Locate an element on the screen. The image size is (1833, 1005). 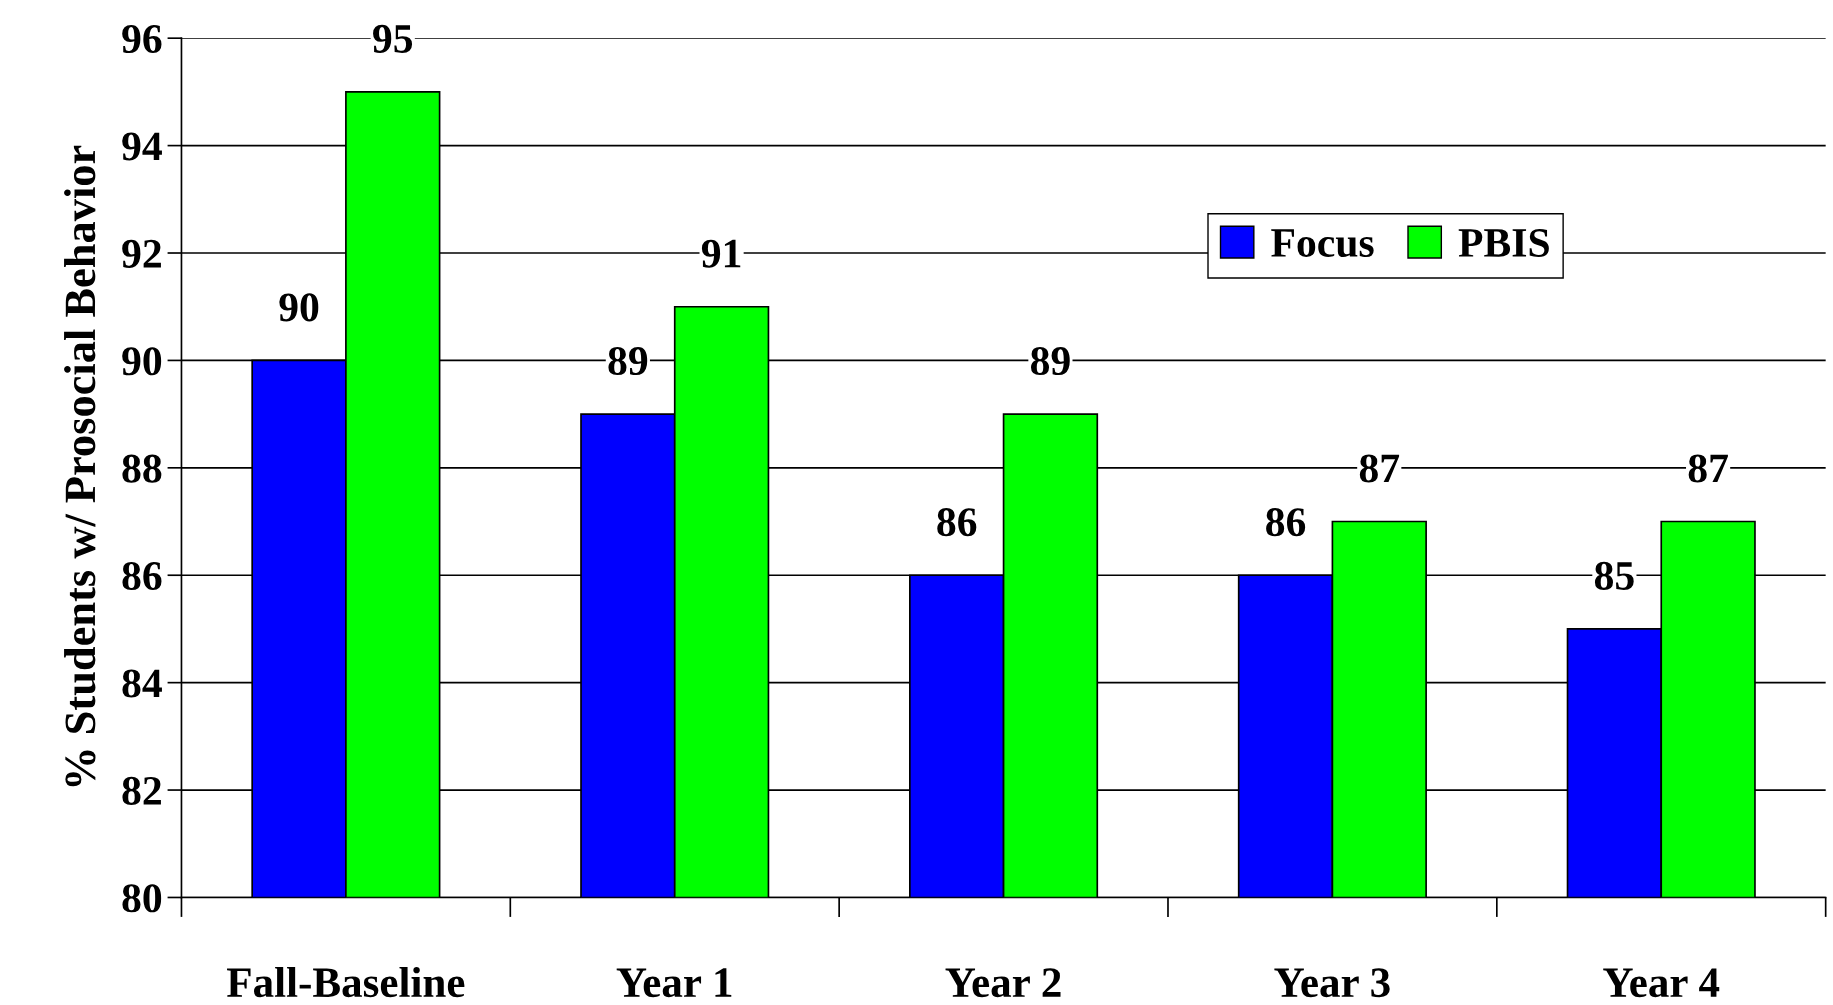
x-tick-label: Fall-Baseline is located at coordinates (346, 982).